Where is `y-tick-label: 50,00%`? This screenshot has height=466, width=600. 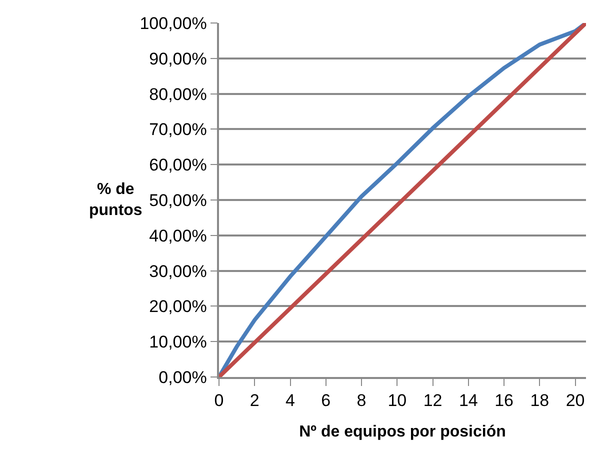
y-tick-label: 50,00% is located at coordinates (178, 200).